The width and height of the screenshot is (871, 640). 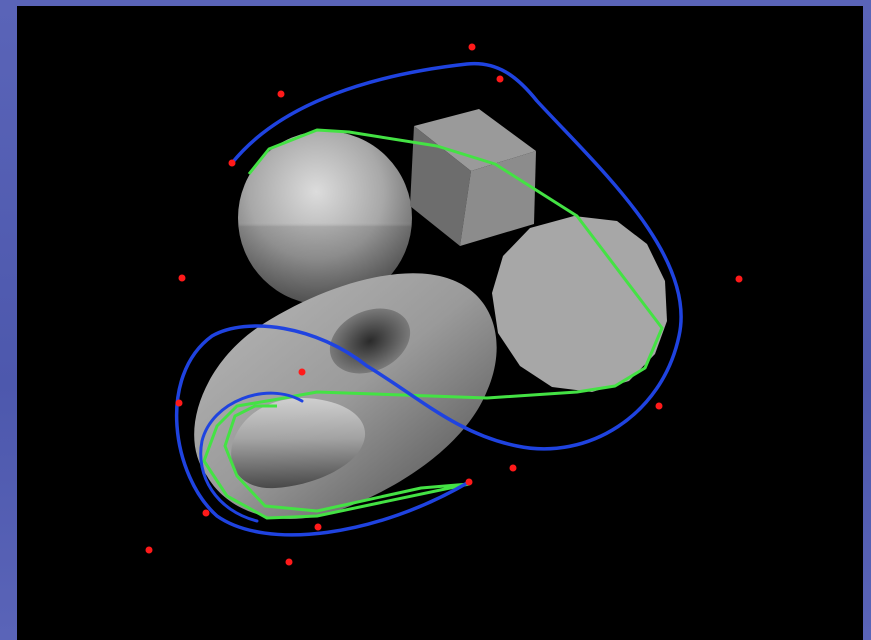 What do you see at coordinates (325, 218) in the screenshot?
I see `sphere-object` at bounding box center [325, 218].